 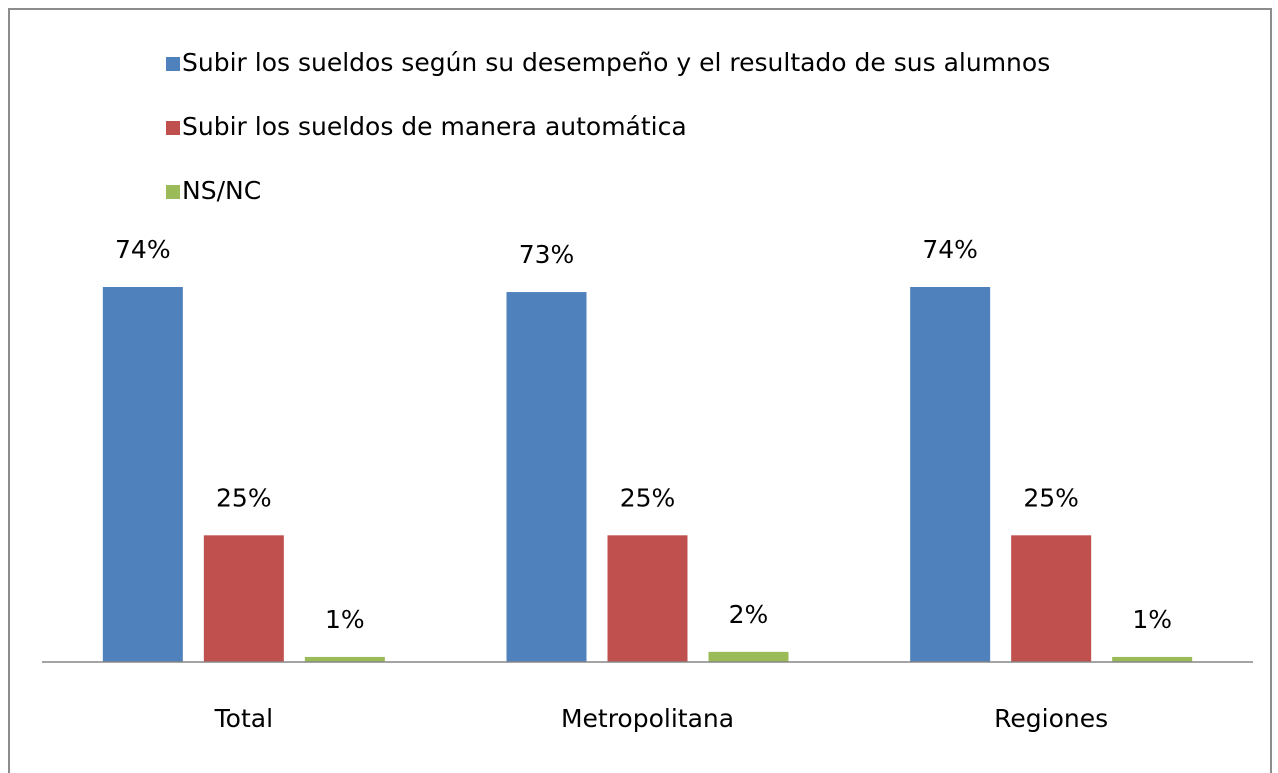 What do you see at coordinates (547, 254) in the screenshot?
I see `data-label: 73%` at bounding box center [547, 254].